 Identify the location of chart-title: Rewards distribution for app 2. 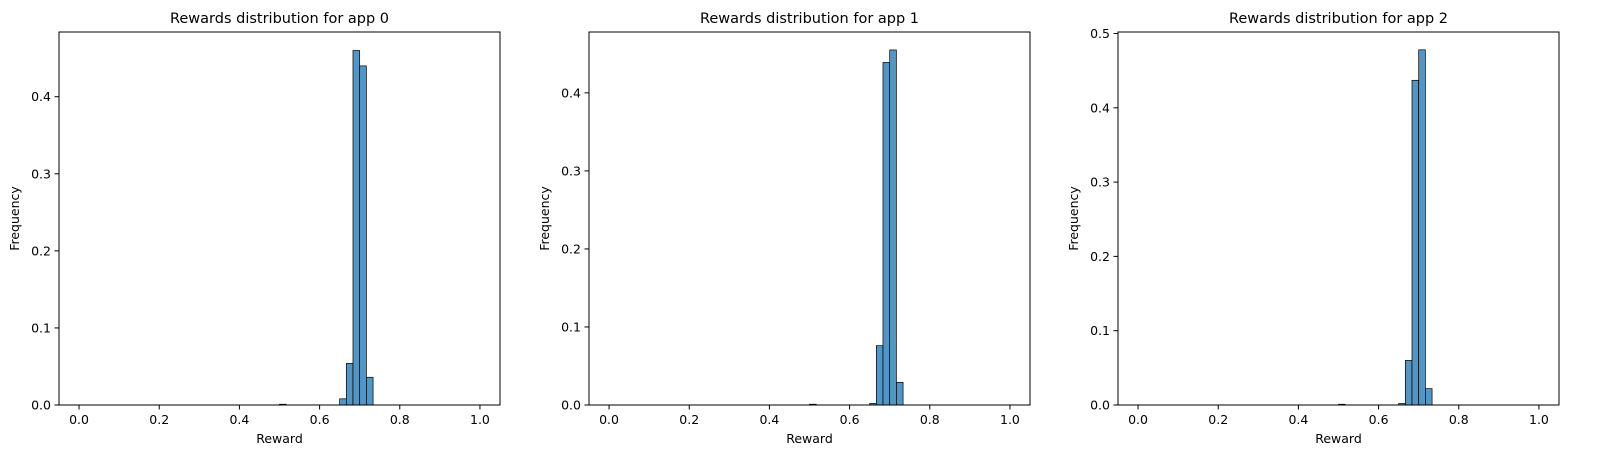
(1338, 19).